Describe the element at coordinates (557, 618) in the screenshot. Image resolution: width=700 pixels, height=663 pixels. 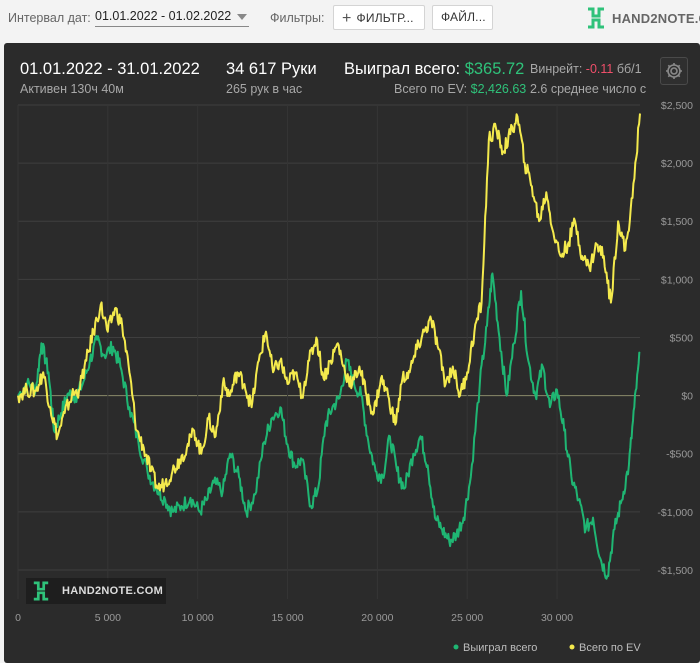
I see `x-tick-label: 30 000` at that location.